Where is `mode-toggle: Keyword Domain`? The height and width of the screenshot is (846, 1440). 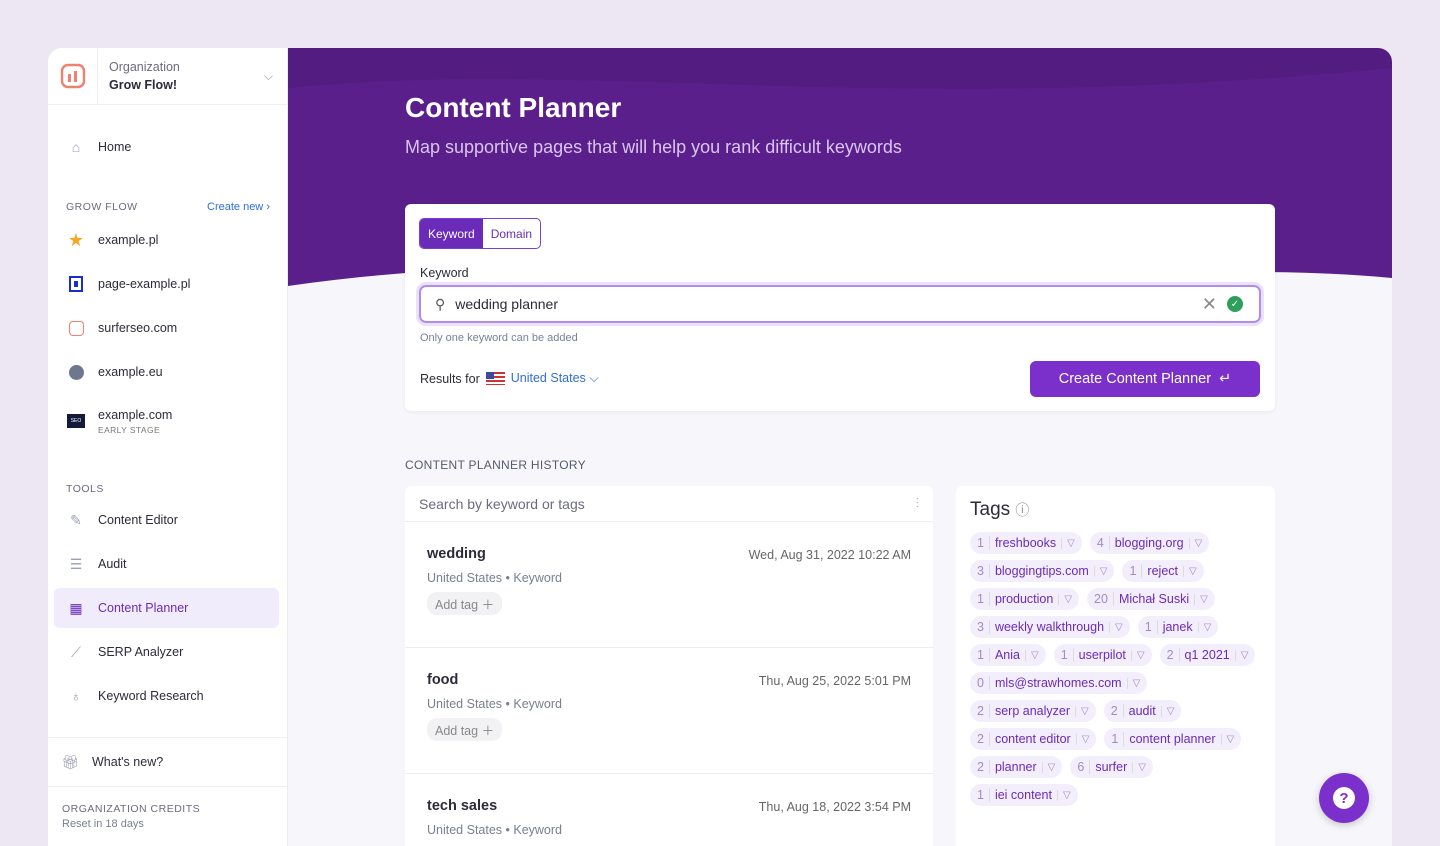
mode-toggle: Keyword Domain is located at coordinates (480, 233).